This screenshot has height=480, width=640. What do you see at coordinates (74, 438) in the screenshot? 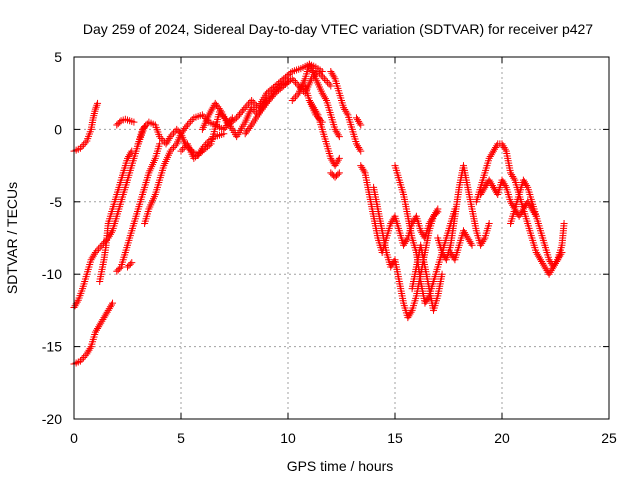
I see `x-tick-label: 0` at bounding box center [74, 438].